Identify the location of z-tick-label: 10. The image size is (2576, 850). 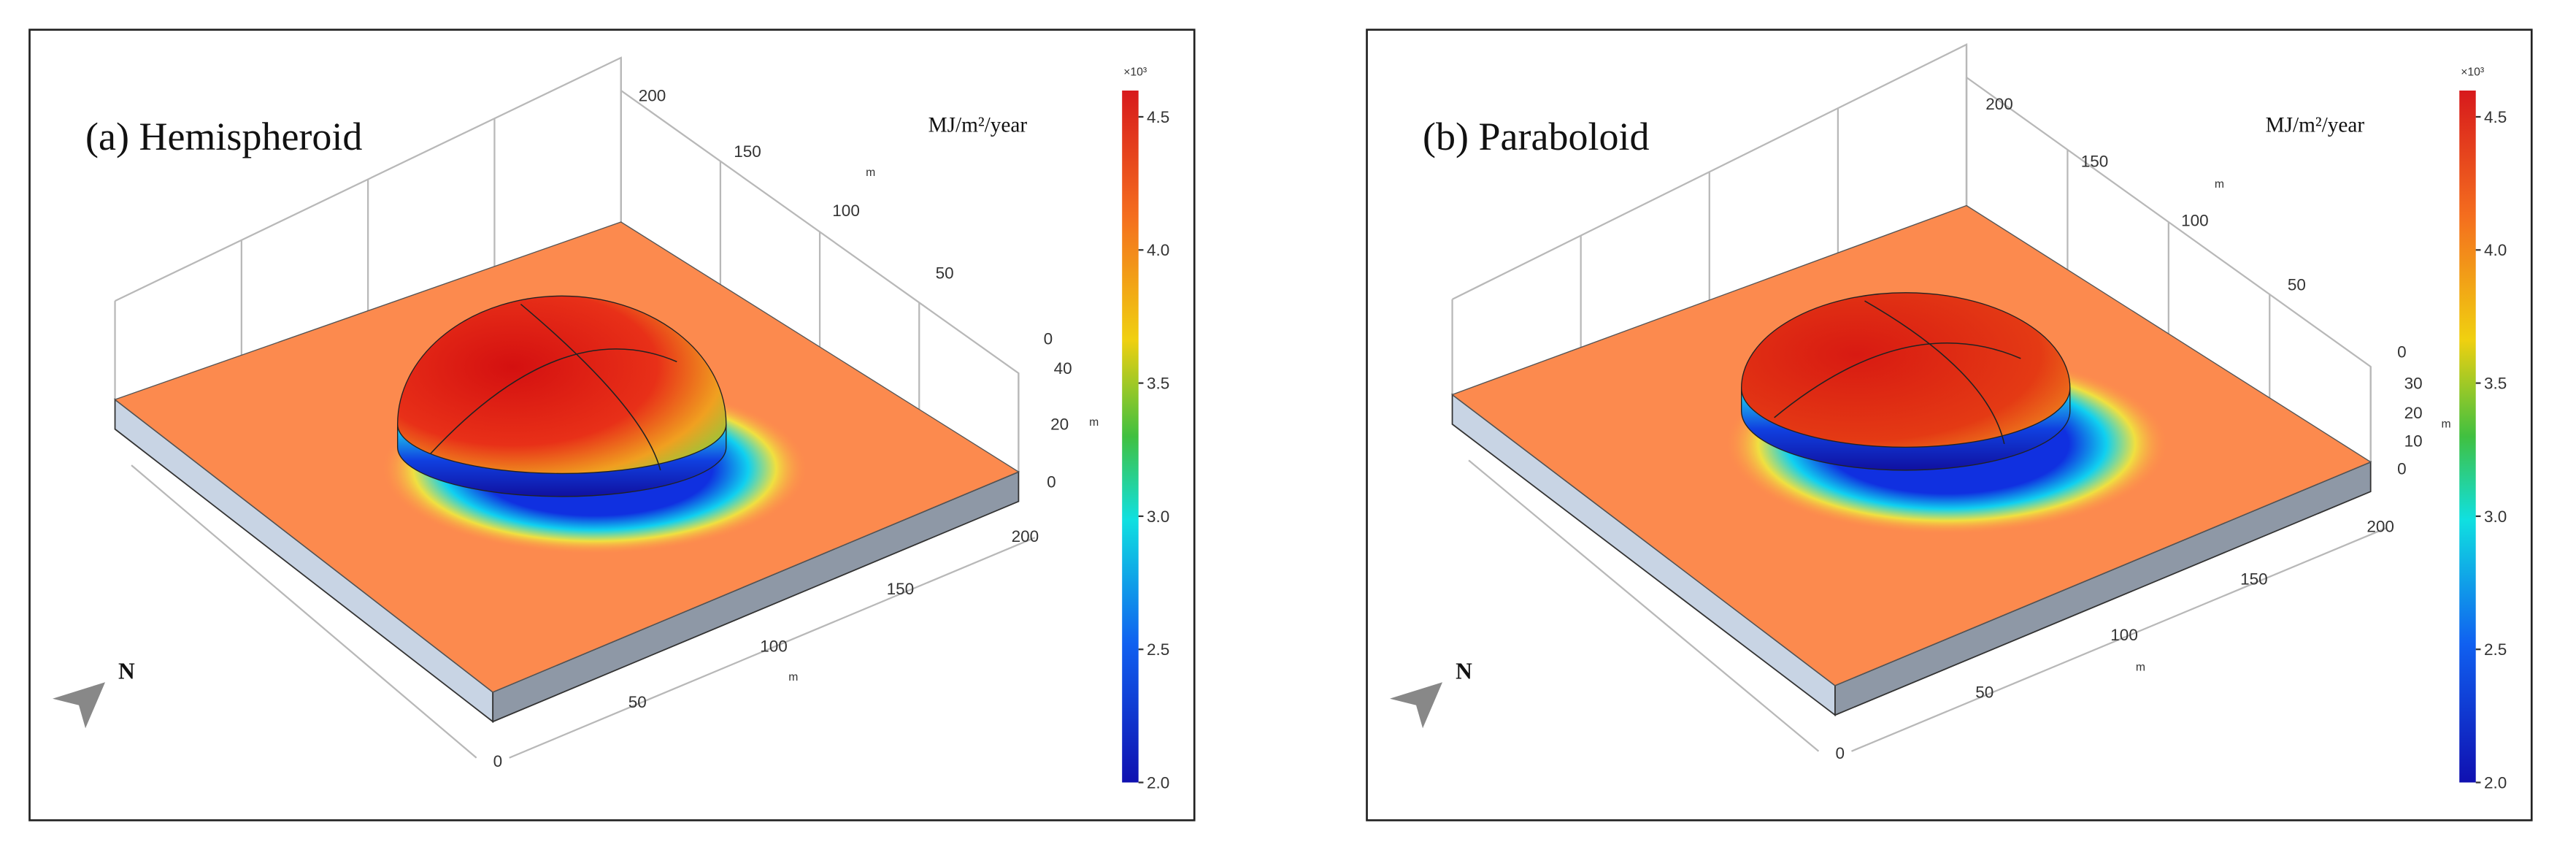
(2413, 441).